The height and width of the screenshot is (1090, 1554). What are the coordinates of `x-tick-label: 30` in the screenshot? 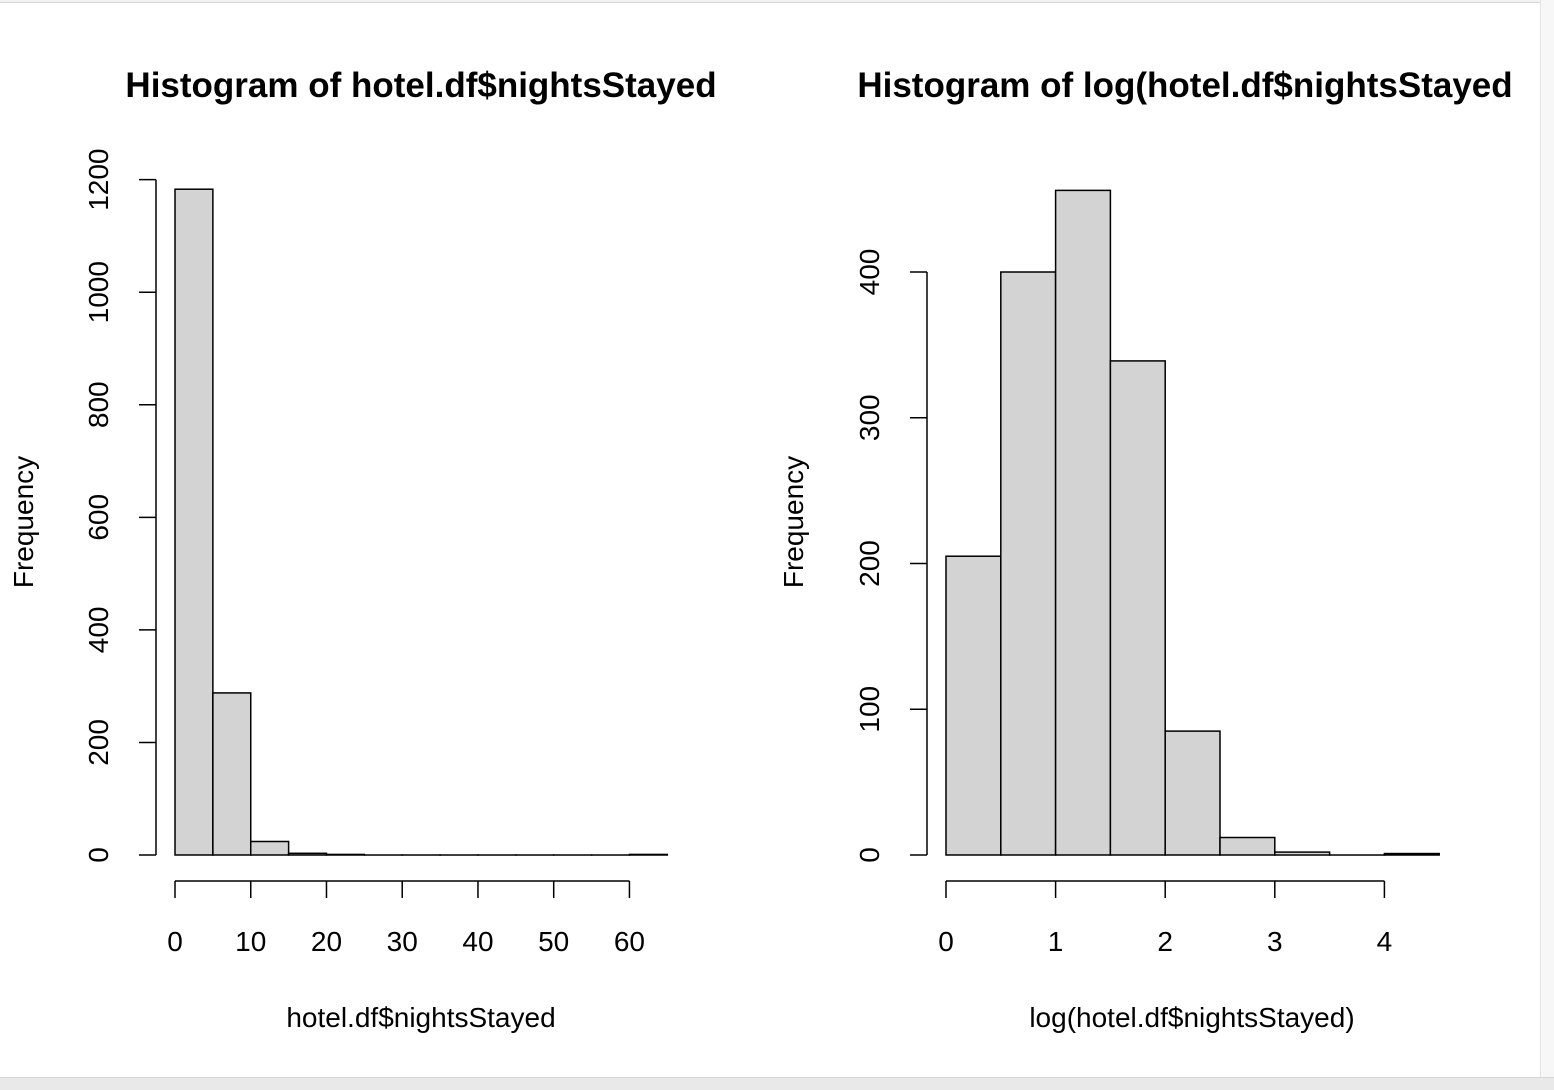 It's located at (402, 941).